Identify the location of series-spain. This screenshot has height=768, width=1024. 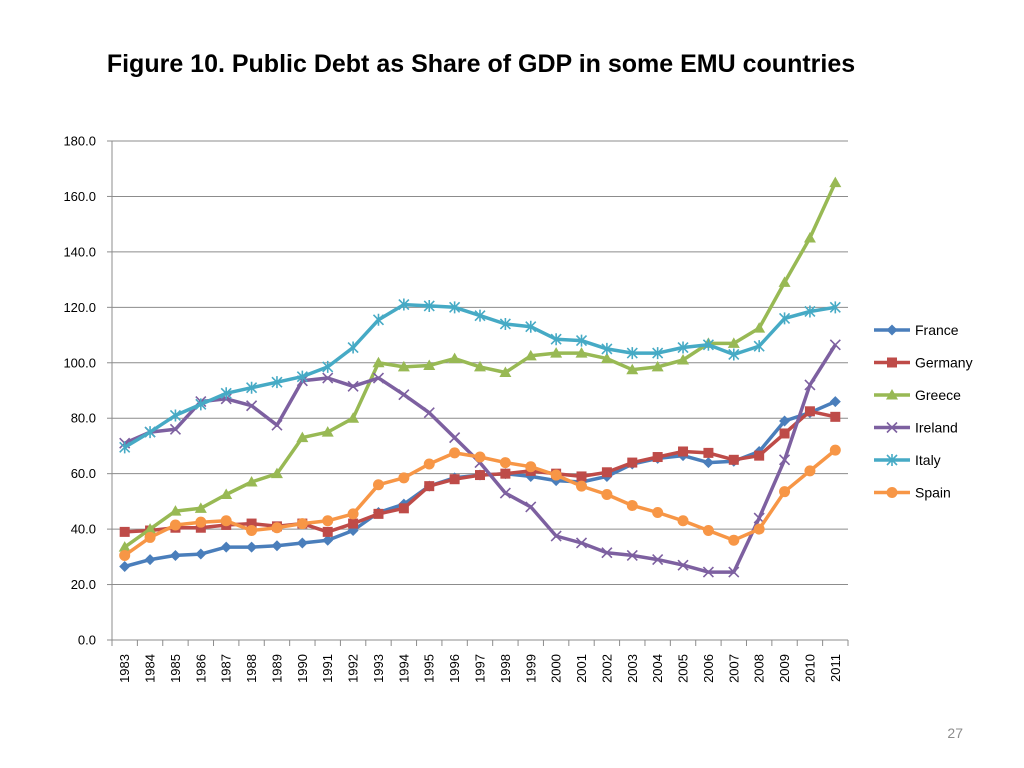
(480, 502).